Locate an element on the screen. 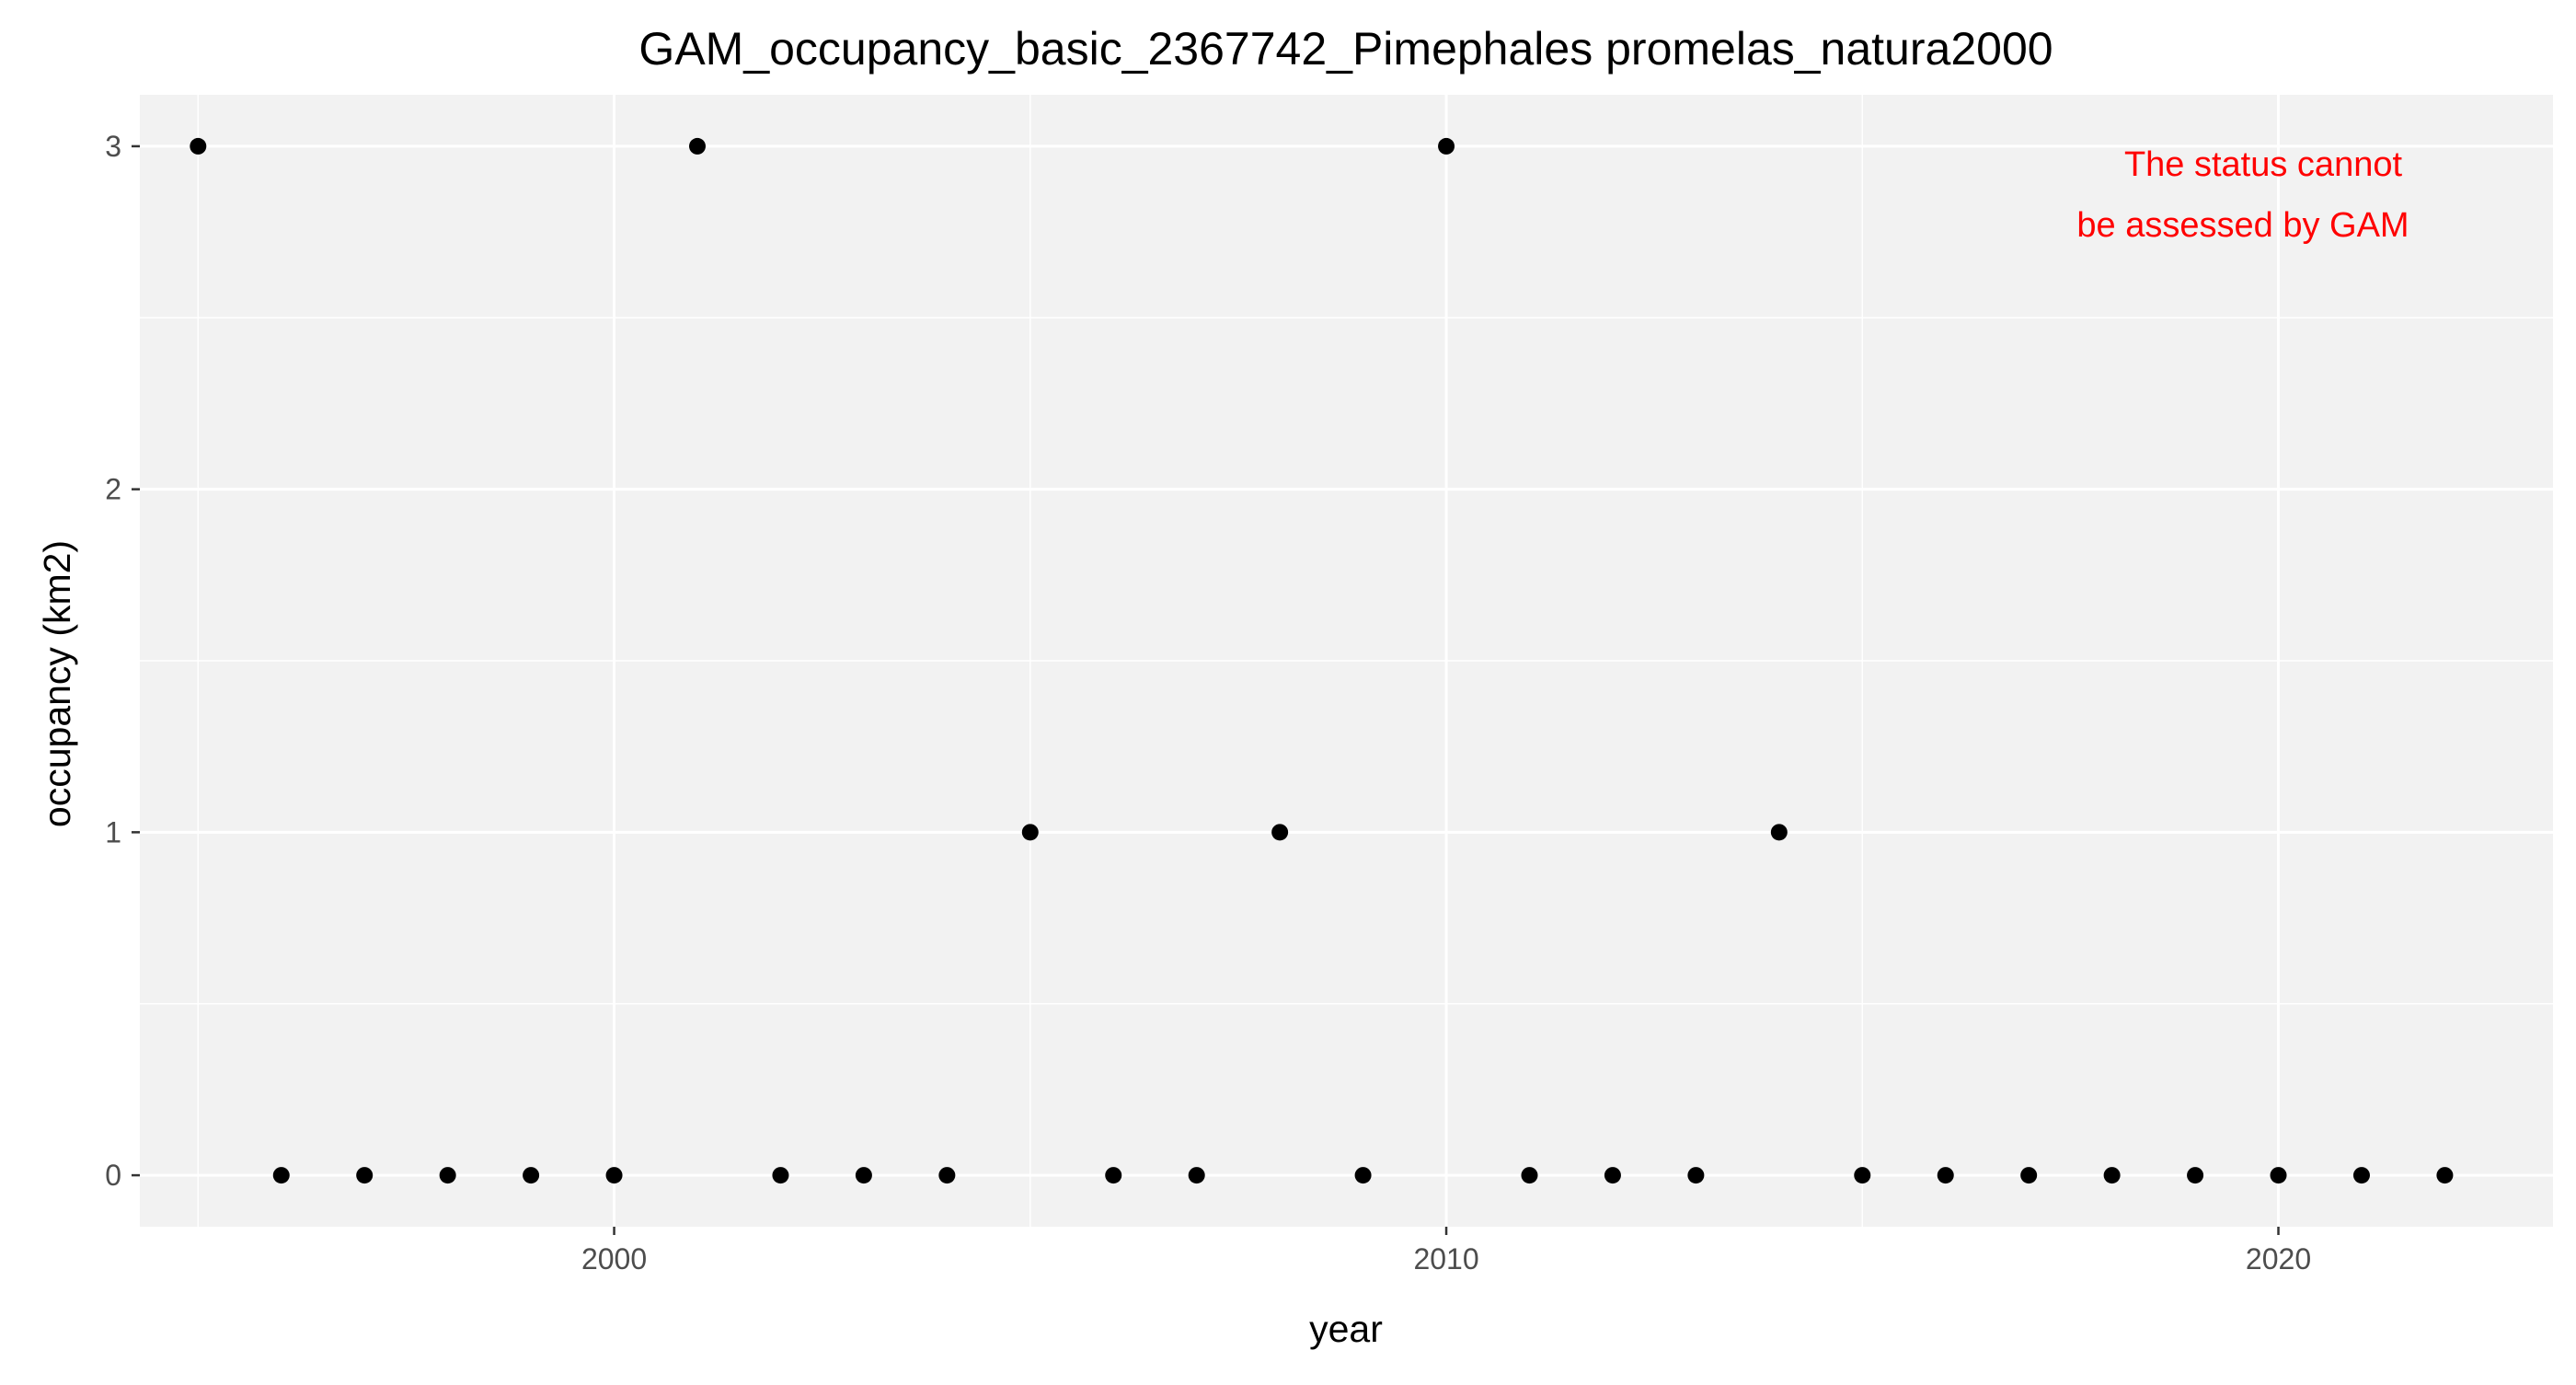  annotation-line-1: The status cannot is located at coordinates (2263, 164).